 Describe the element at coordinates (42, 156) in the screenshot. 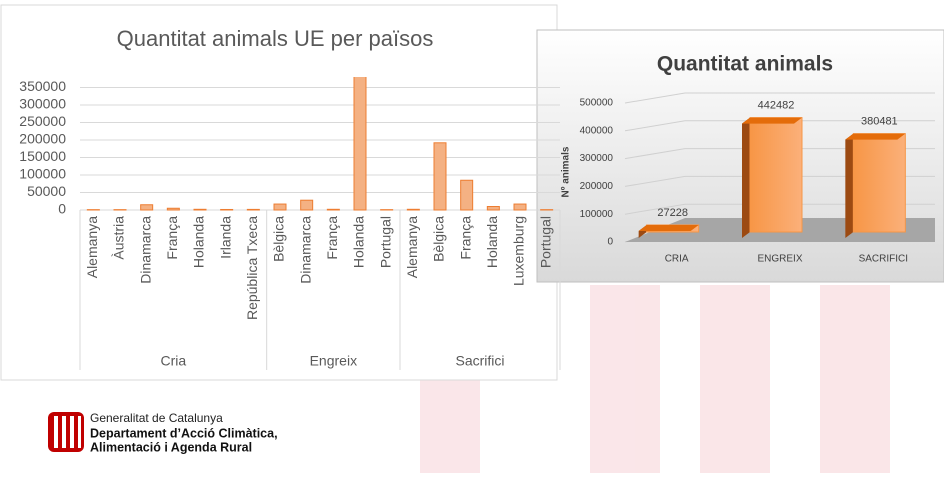

I see `y-tick-label: 150000` at that location.